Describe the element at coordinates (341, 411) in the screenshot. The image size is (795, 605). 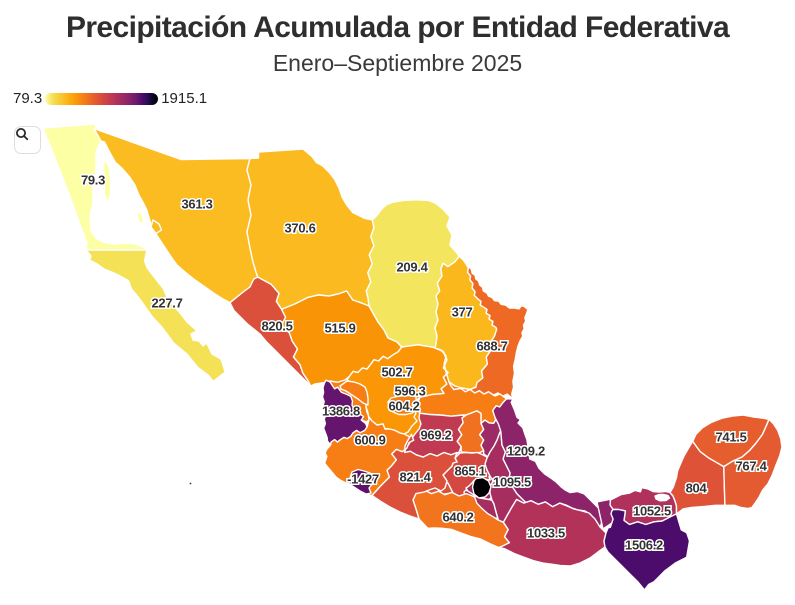
I see `svg-text: 1386.8` at that location.